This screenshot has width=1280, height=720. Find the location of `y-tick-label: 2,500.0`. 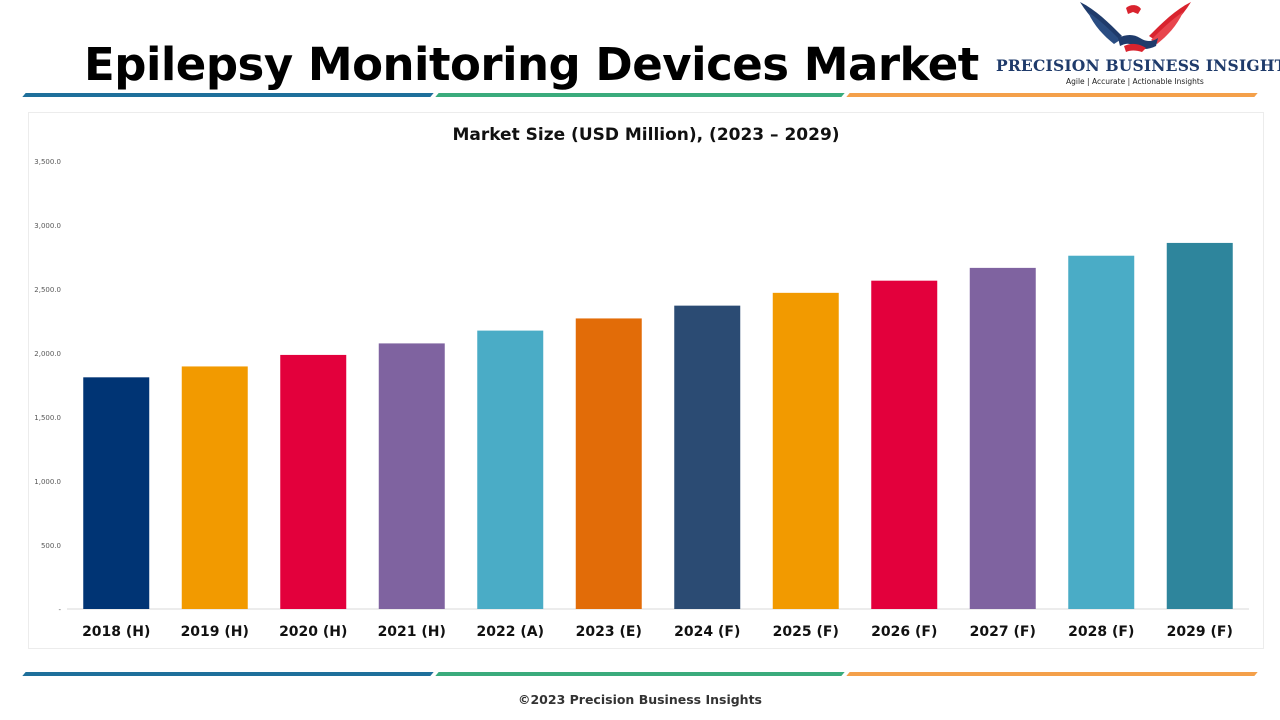

y-tick-label: 2,500.0 is located at coordinates (47, 290).